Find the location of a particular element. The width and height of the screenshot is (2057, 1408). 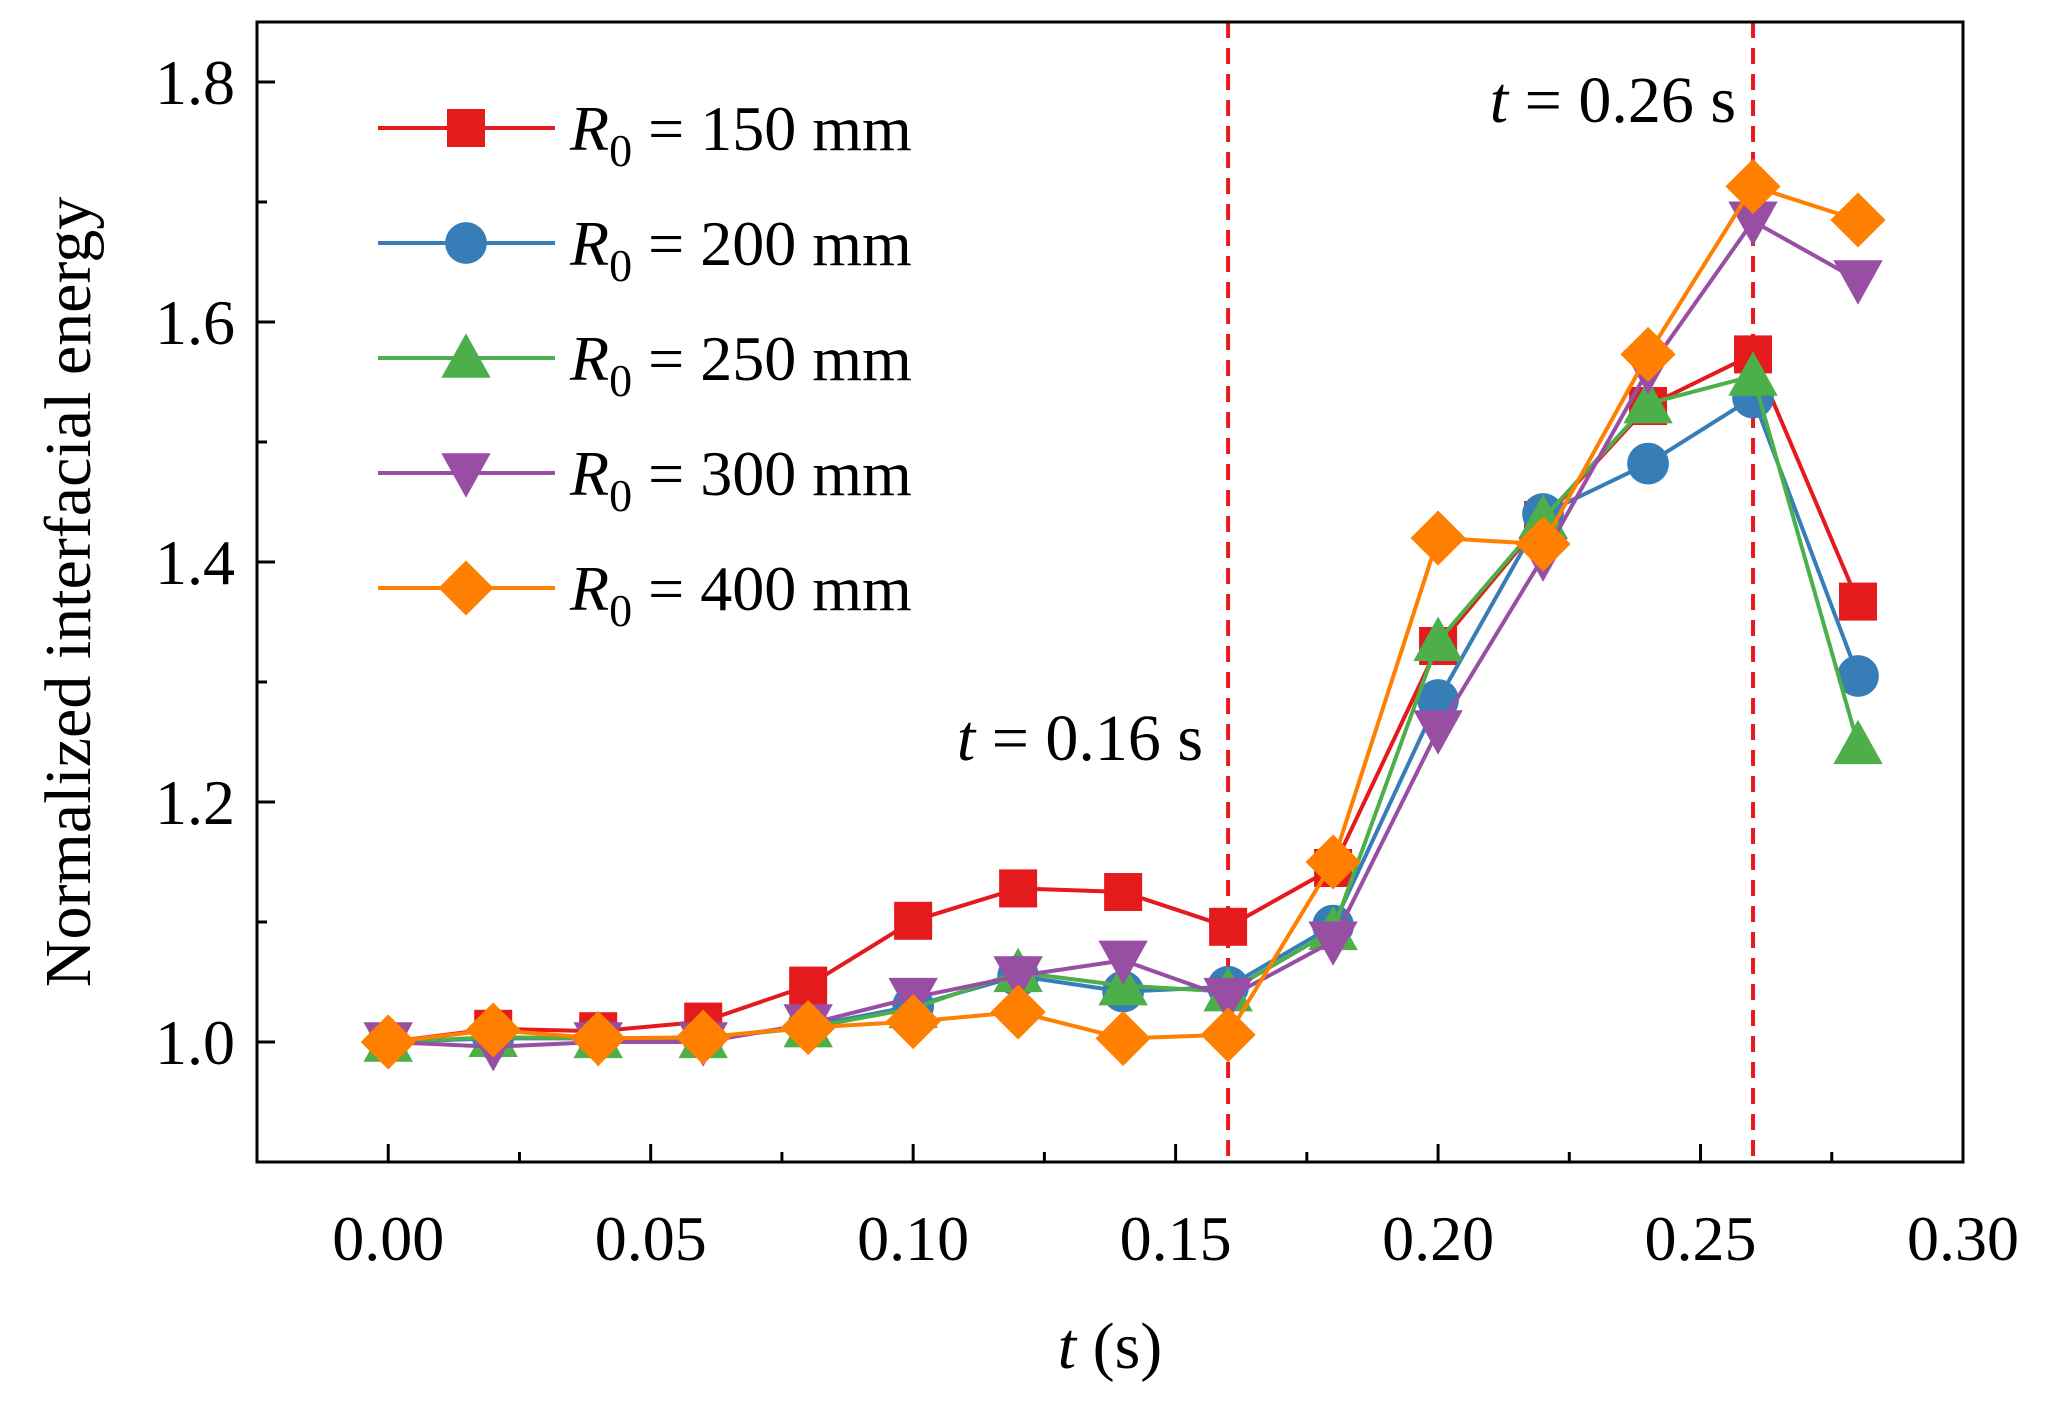

legend-entry: R0 = 150 mm is located at coordinates (645, 134).